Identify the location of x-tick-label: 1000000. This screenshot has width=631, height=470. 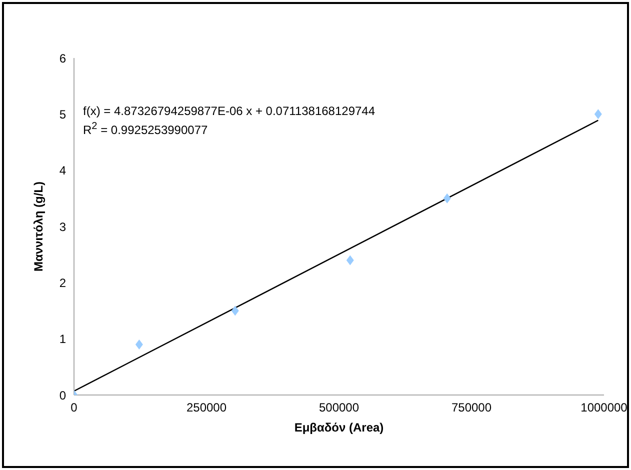
(604, 407).